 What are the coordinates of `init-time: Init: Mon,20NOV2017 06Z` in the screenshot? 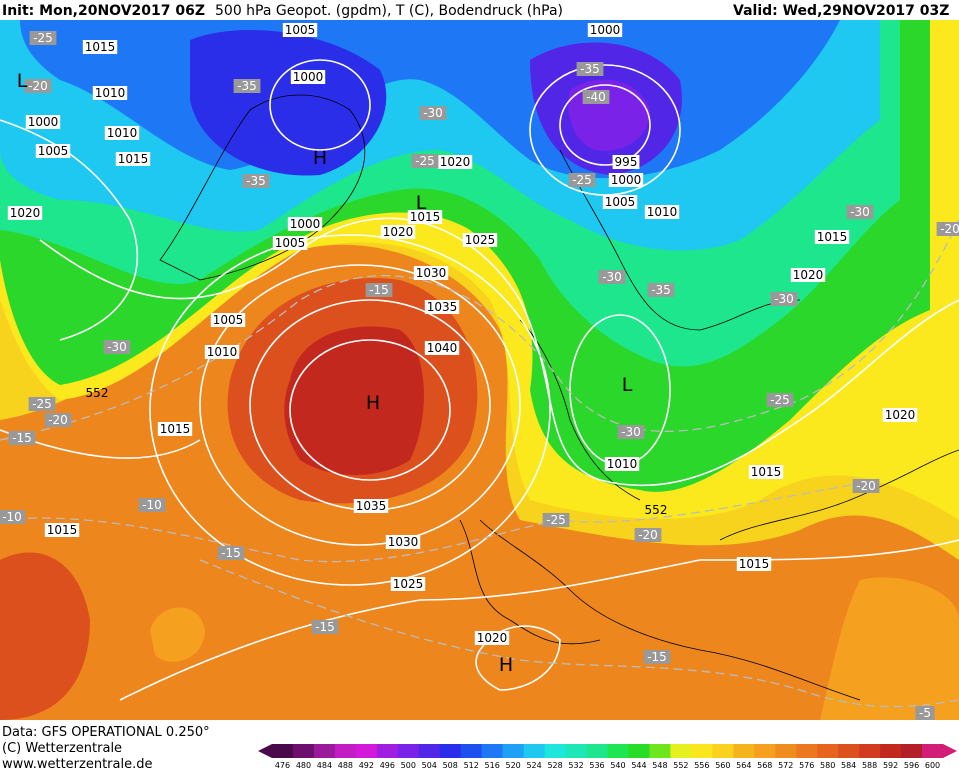 It's located at (103, 11).